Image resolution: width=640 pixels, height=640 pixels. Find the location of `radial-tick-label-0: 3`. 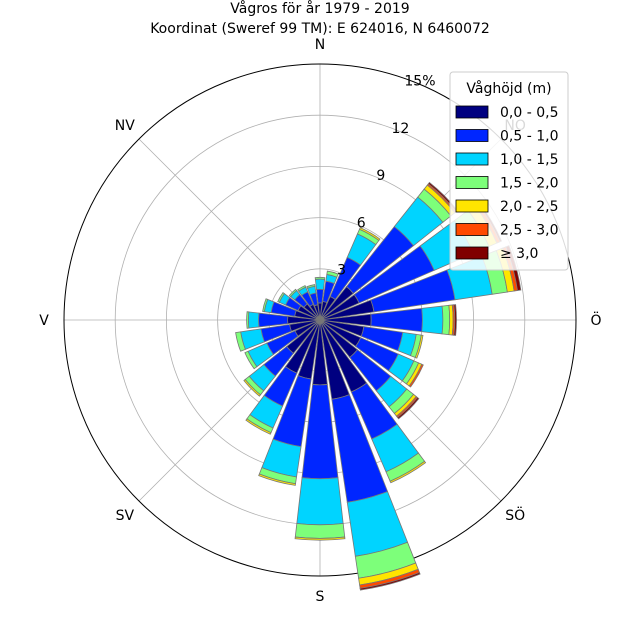

radial-tick-label-0: 3 is located at coordinates (341, 271).